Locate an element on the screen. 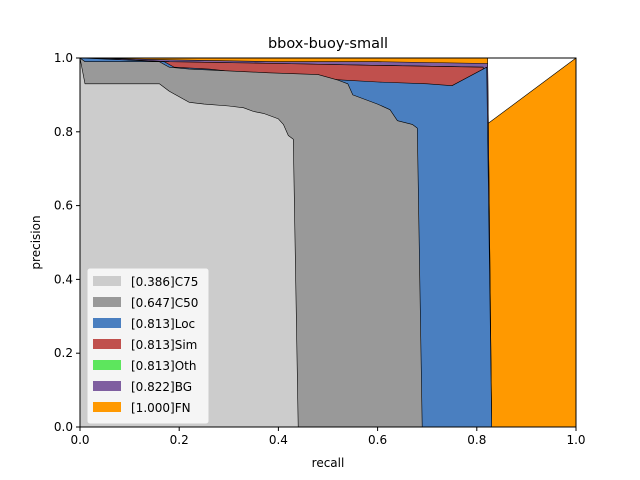 The height and width of the screenshot is (480, 640). legend-label: [0.813]Sim is located at coordinates (164, 345).